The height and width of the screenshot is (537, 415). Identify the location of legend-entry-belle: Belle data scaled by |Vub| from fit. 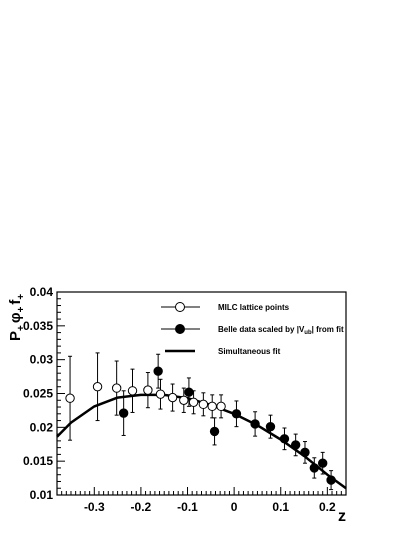
(252, 330).